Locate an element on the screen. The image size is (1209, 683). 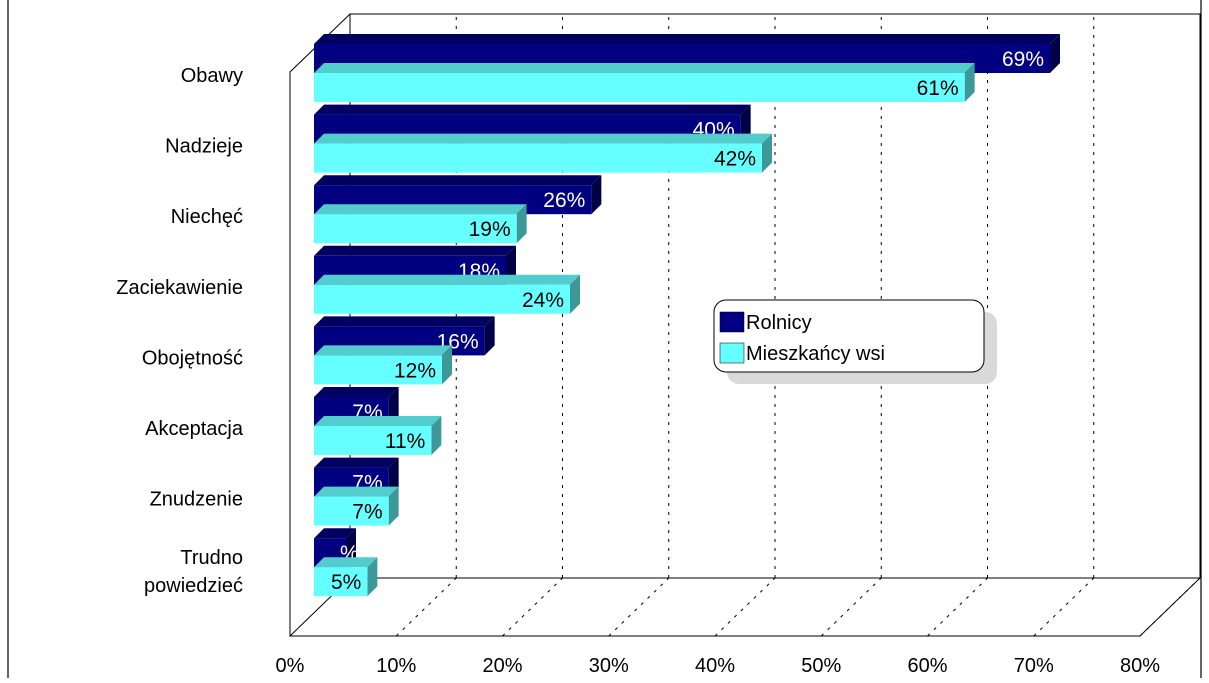
category-label: Nadzieje is located at coordinates (204, 147).